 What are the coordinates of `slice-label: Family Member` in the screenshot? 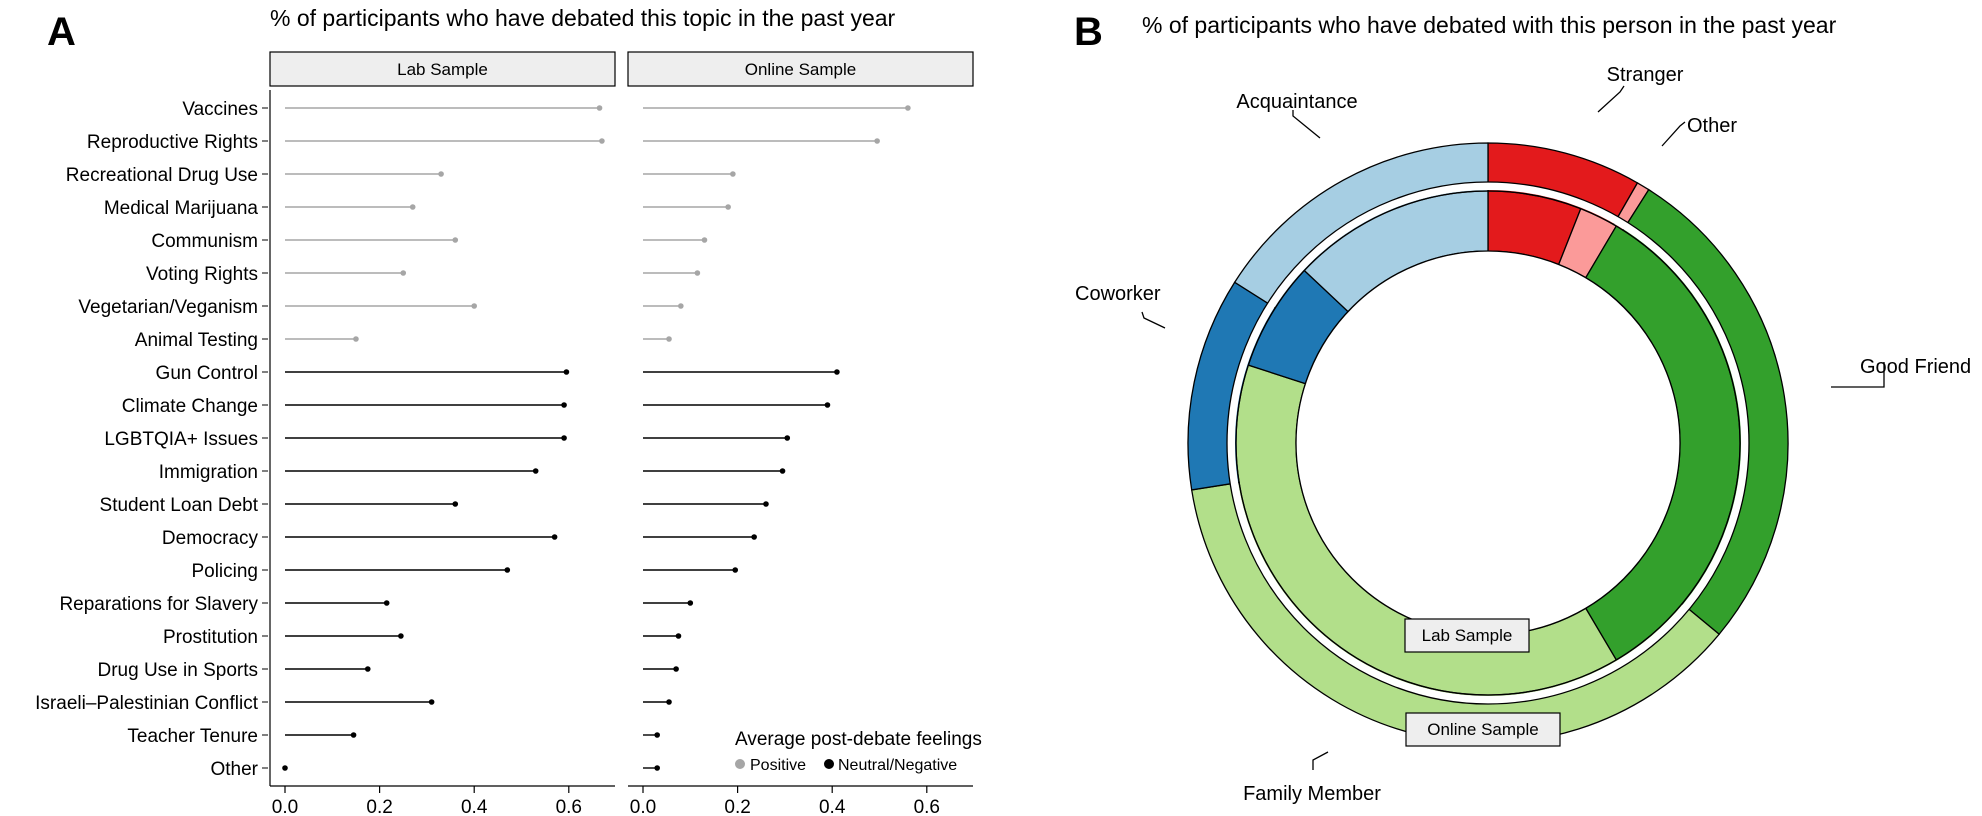 It's located at (1312, 794).